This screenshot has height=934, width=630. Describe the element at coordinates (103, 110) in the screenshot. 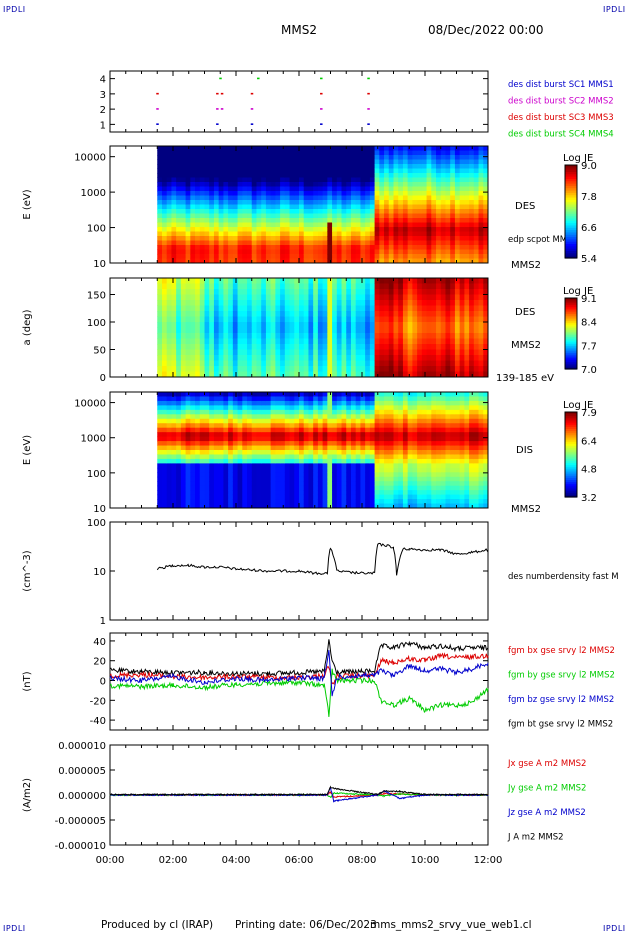

I see `burst-y-tick-label: 2` at that location.